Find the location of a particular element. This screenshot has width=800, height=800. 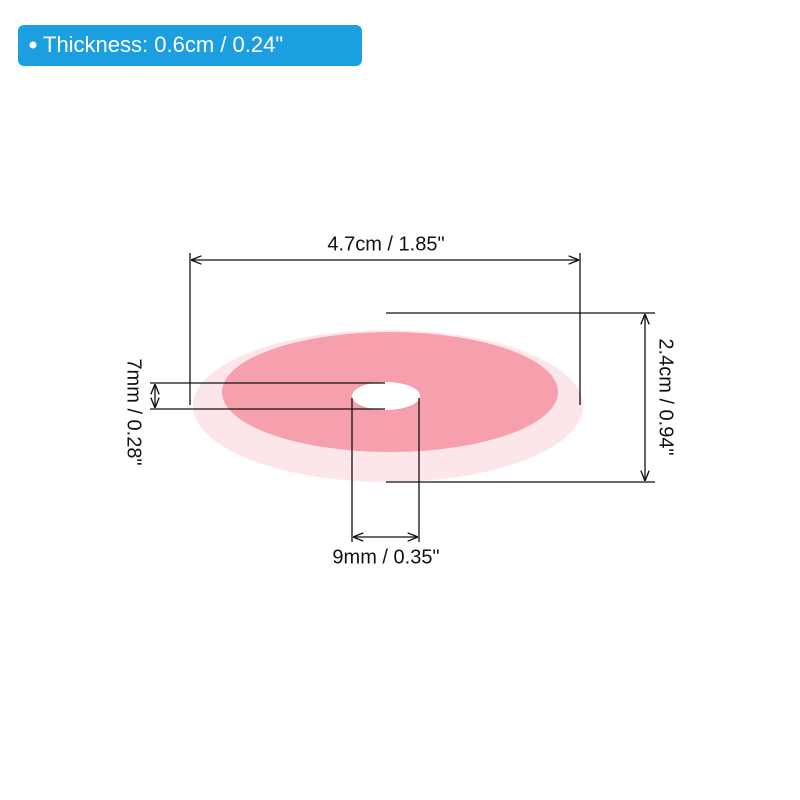

hole-height-label: 7mm / 0.28" is located at coordinates (134, 411).